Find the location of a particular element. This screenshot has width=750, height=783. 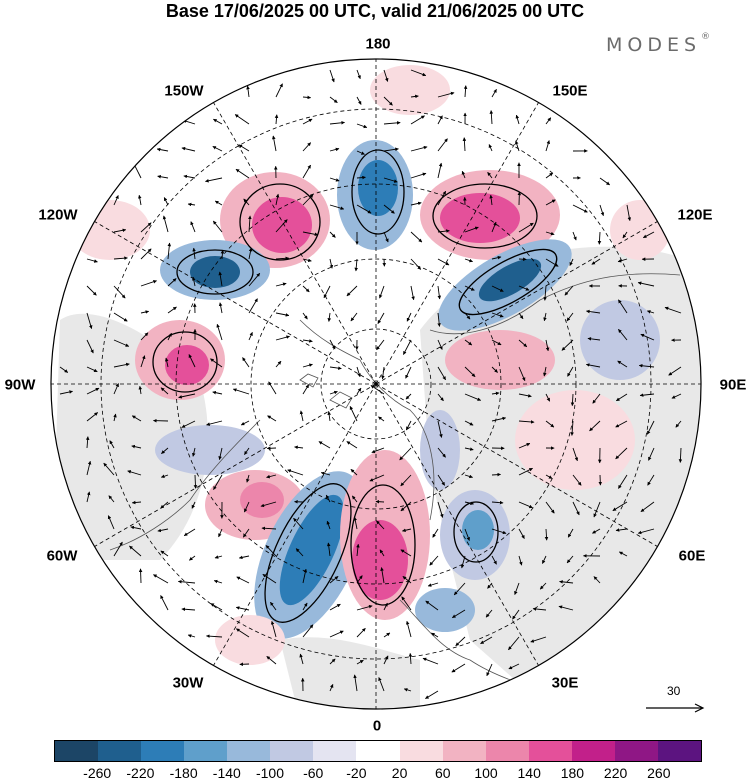

colorbar-tick-label: 100 is located at coordinates (486, 773).